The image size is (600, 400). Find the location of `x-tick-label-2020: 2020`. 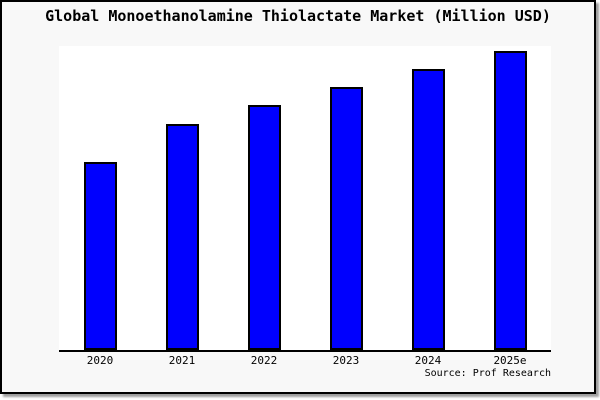

x-tick-label-2020: 2020 is located at coordinates (100, 360).